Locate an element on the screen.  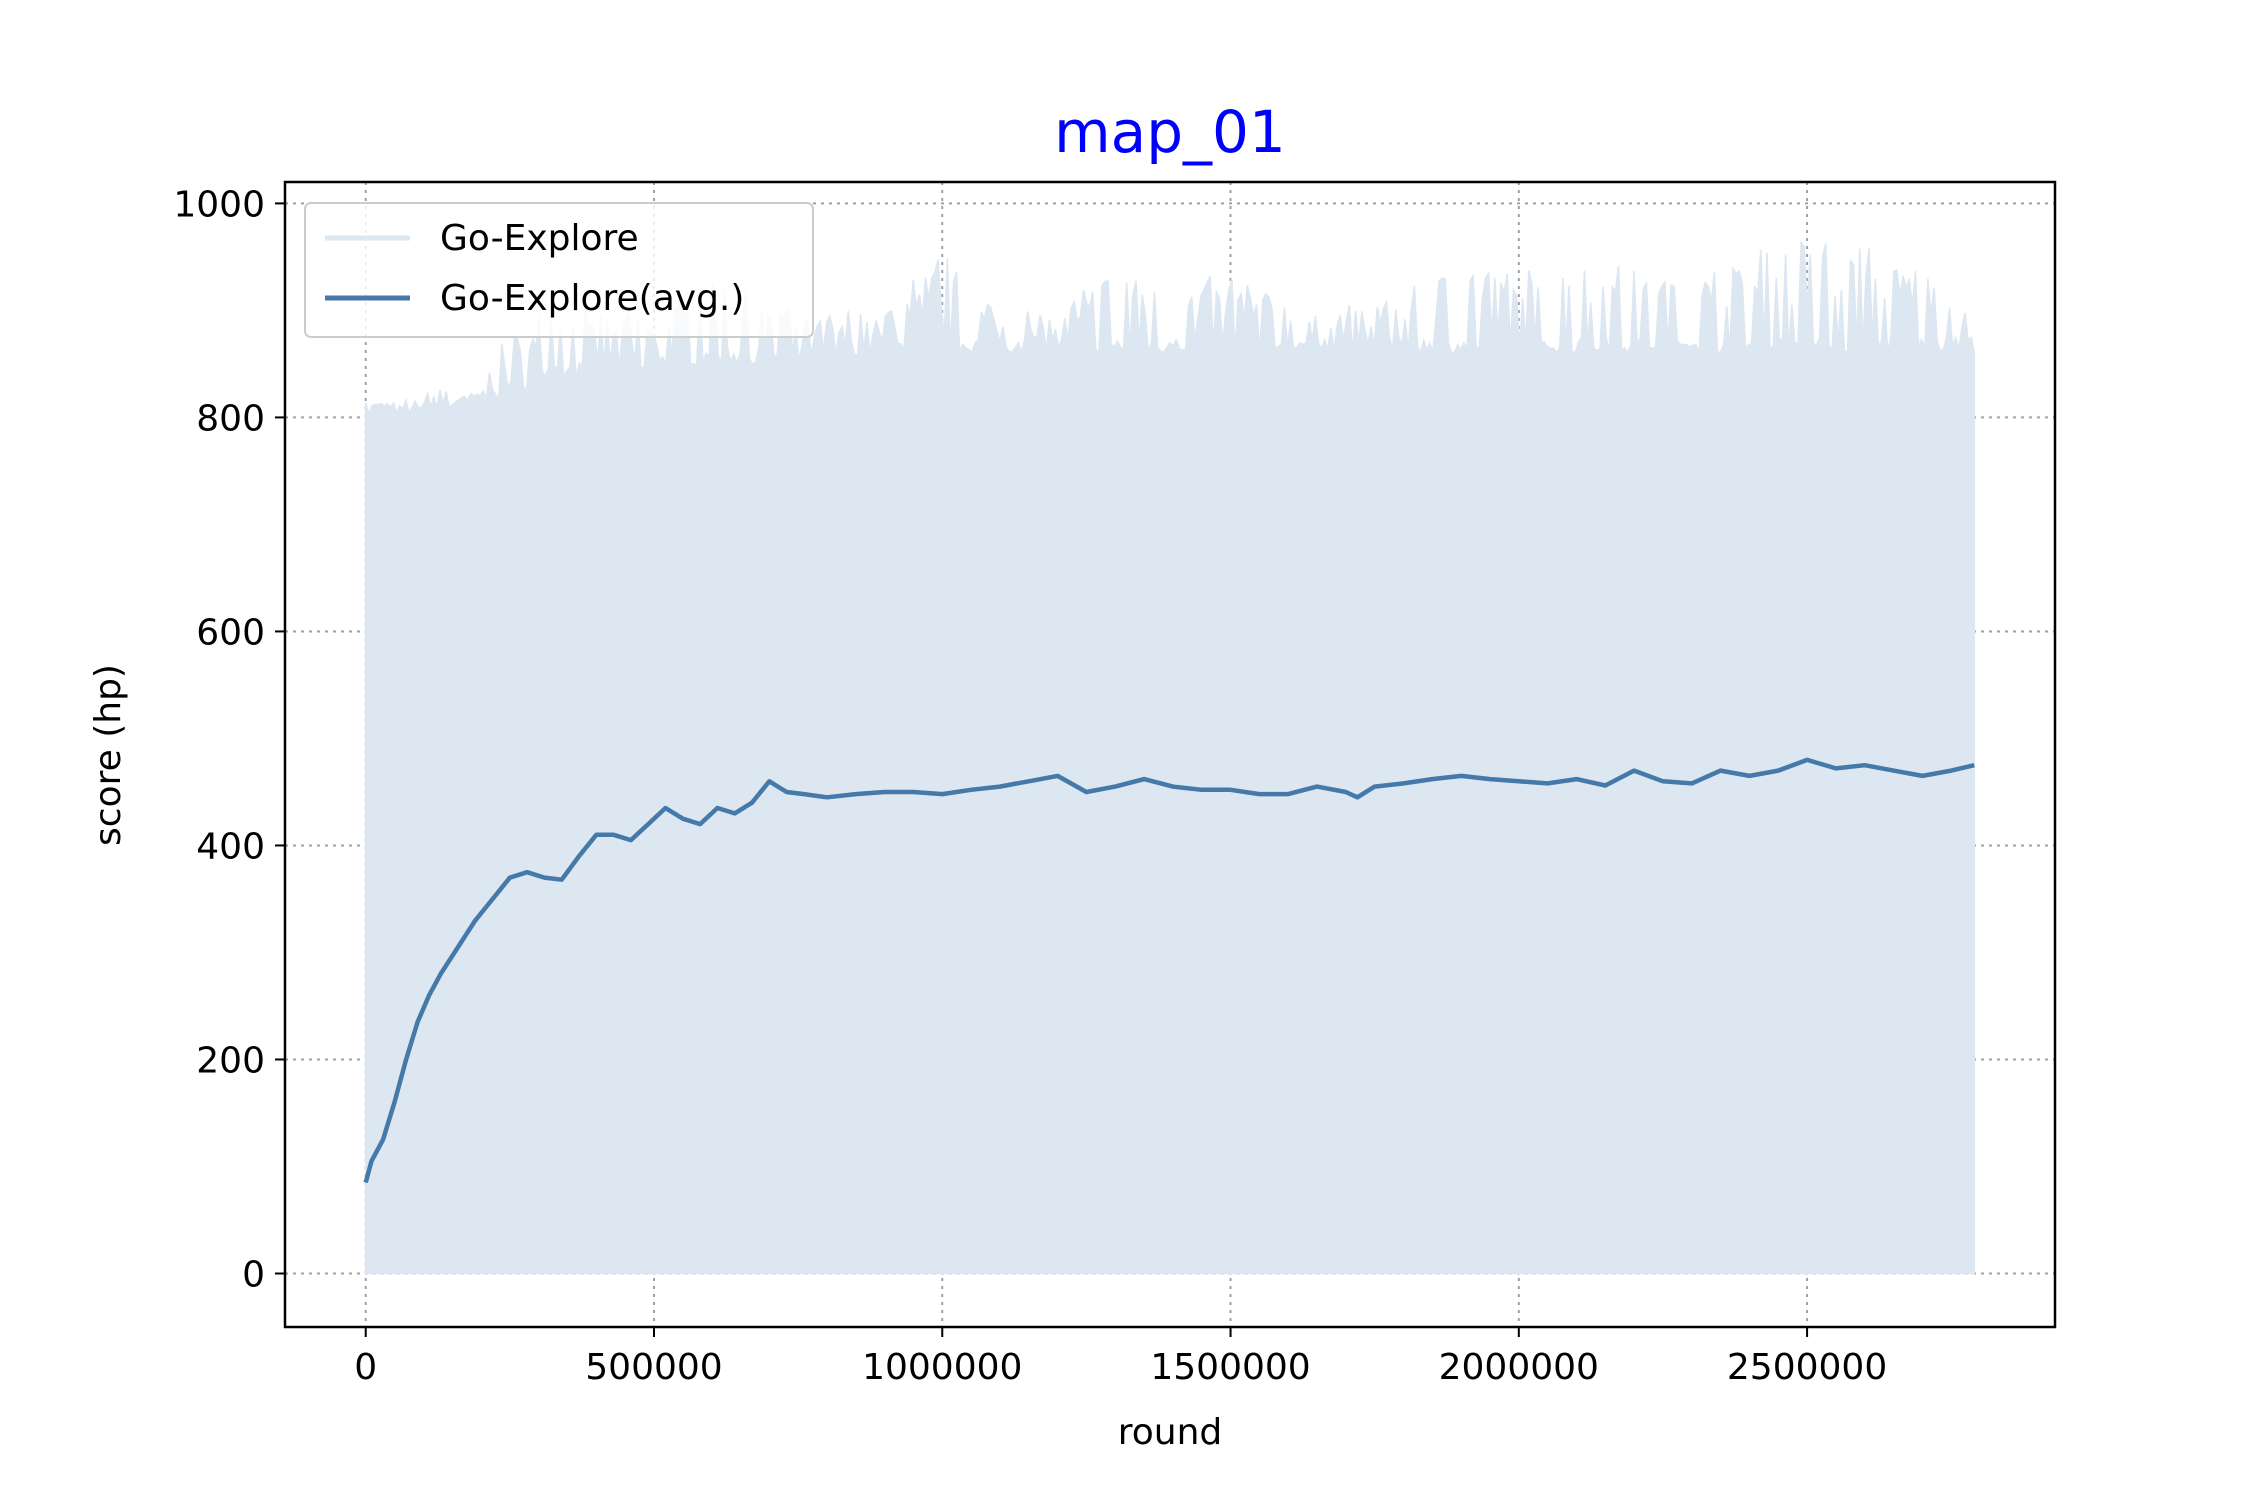
chart-title: map_01 is located at coordinates (1170, 132).